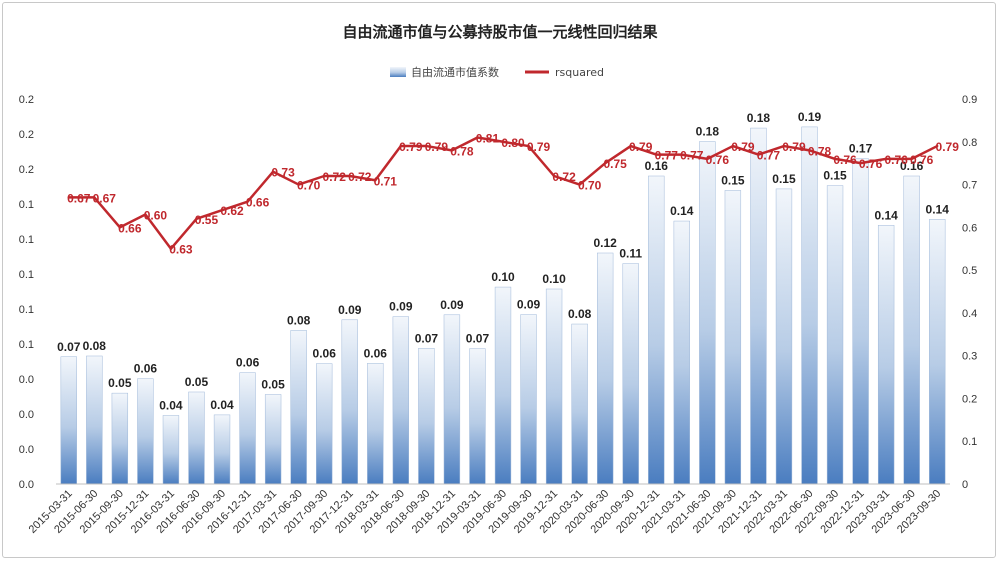  I want to click on line-data-label: 0.81, so click(488, 139).